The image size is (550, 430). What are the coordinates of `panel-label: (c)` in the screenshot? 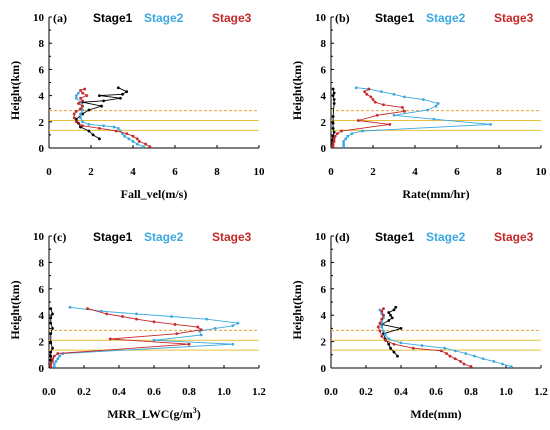 It's located at (59, 237).